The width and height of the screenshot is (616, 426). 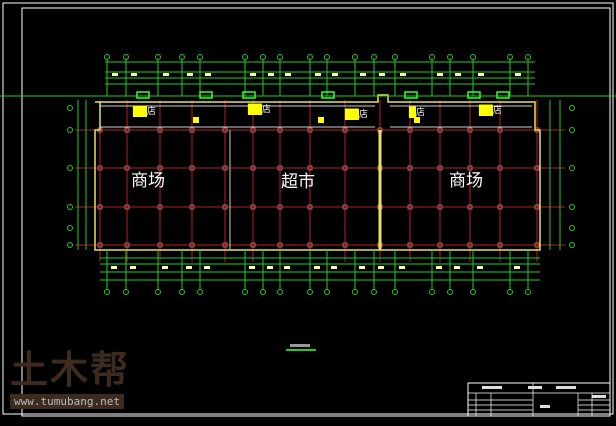 What do you see at coordinates (316, 116) in the screenshot?
I see `shop-partition` at bounding box center [316, 116].